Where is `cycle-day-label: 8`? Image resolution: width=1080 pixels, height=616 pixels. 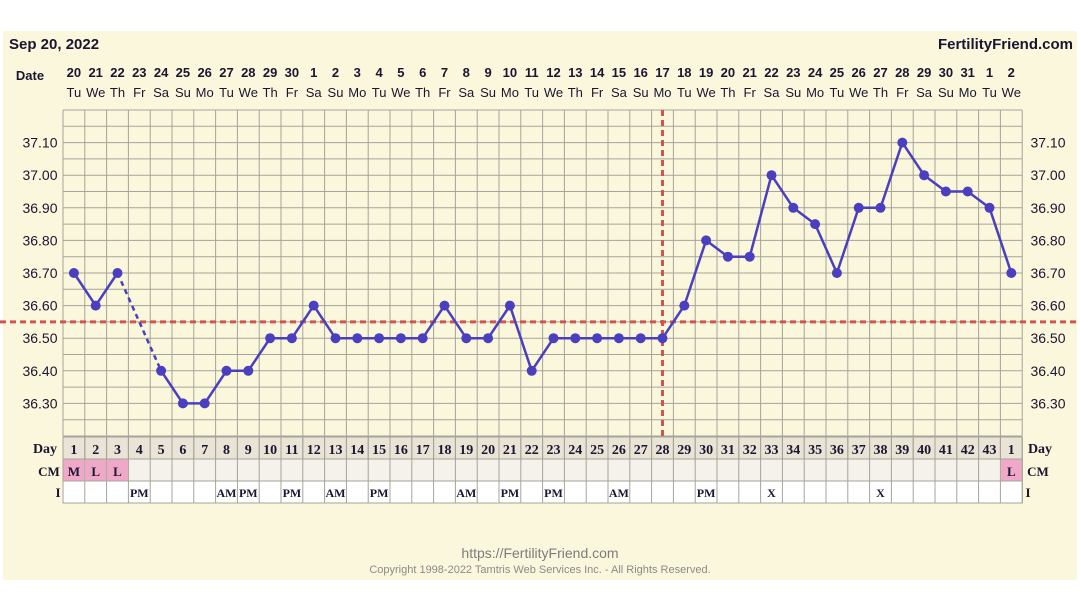
cycle-day-label: 8 is located at coordinates (226, 450).